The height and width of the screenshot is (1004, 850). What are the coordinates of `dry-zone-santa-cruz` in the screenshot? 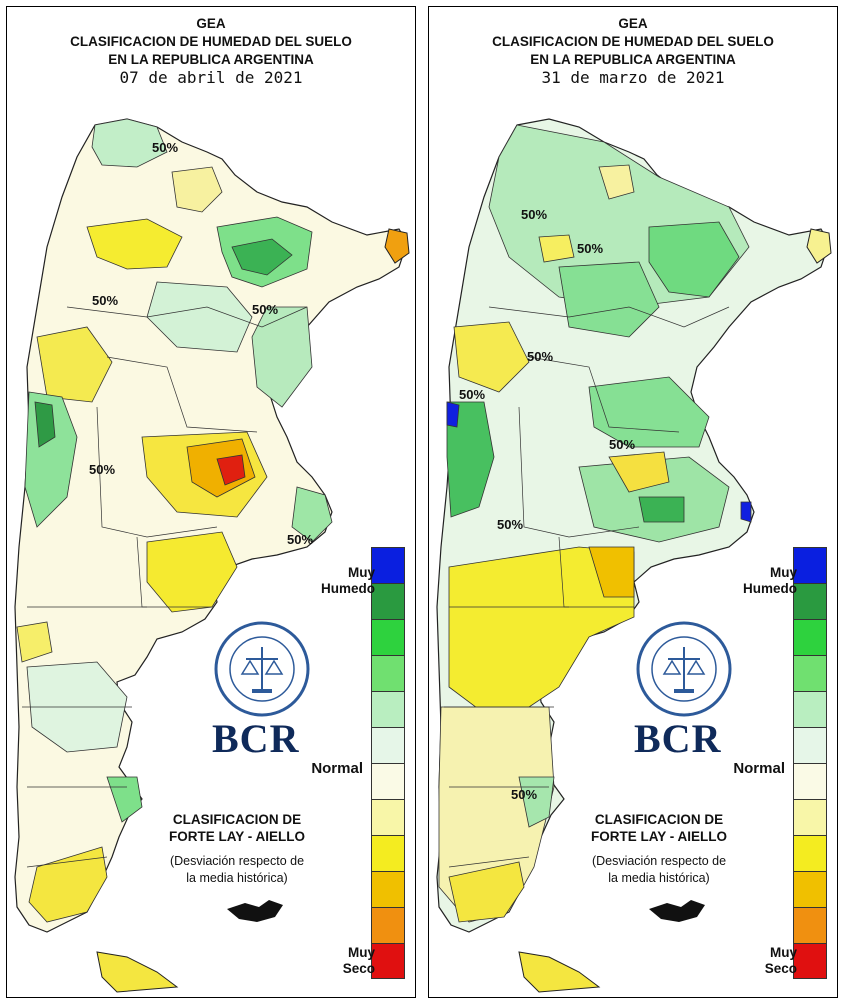 It's located at (68, 884).